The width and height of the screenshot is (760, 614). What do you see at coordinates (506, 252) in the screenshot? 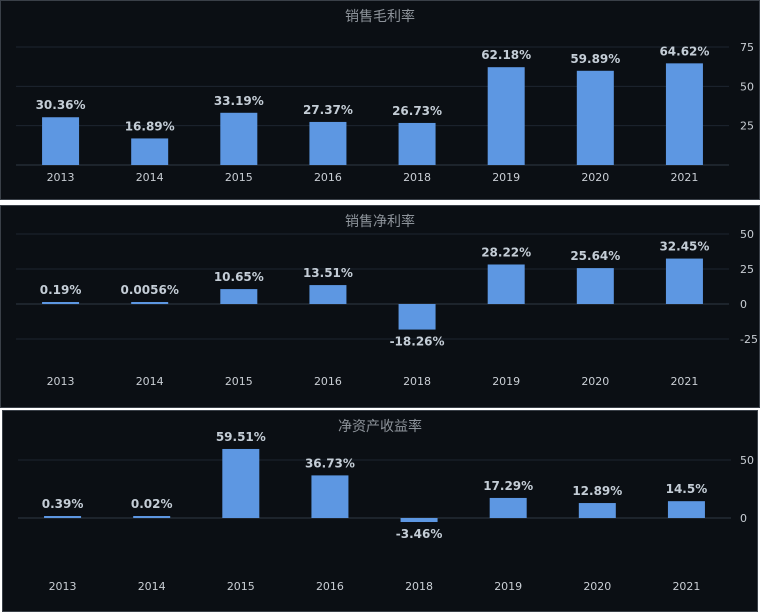
I see `data-label-2019: 28.22%` at bounding box center [506, 252].